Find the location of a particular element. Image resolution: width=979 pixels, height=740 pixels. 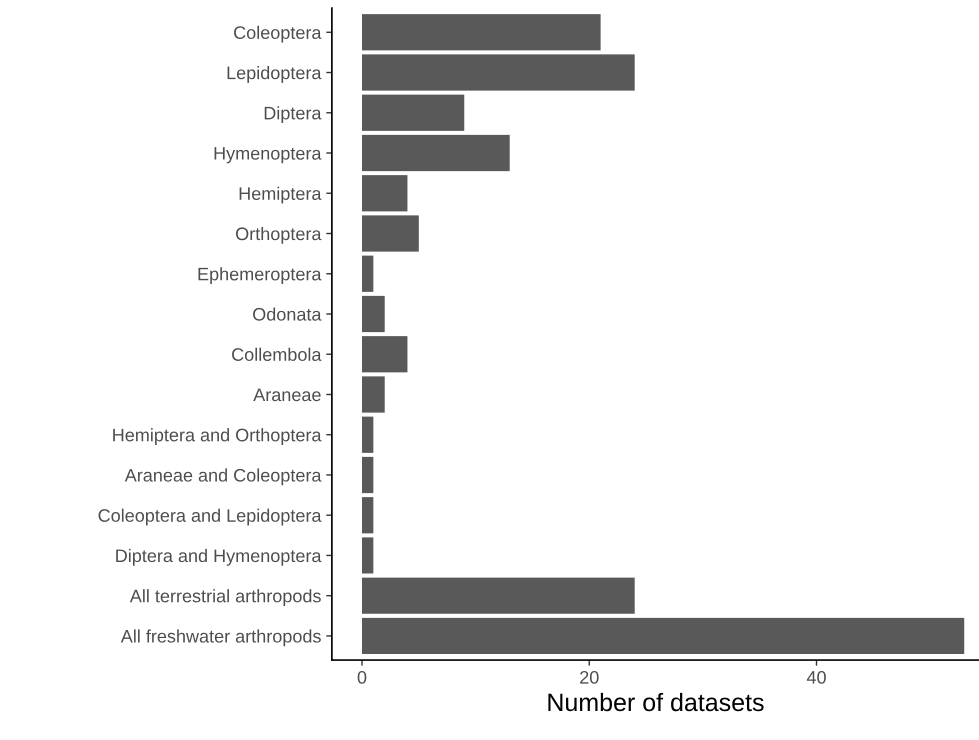

y-tick-label: Araneae and Coleoptera is located at coordinates (223, 477).